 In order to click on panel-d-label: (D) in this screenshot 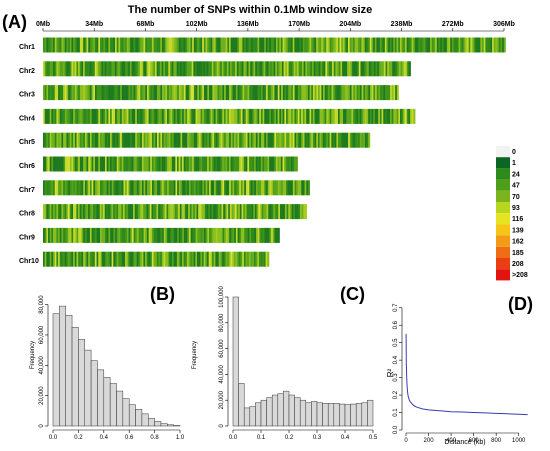, I will do `click(520, 304)`.